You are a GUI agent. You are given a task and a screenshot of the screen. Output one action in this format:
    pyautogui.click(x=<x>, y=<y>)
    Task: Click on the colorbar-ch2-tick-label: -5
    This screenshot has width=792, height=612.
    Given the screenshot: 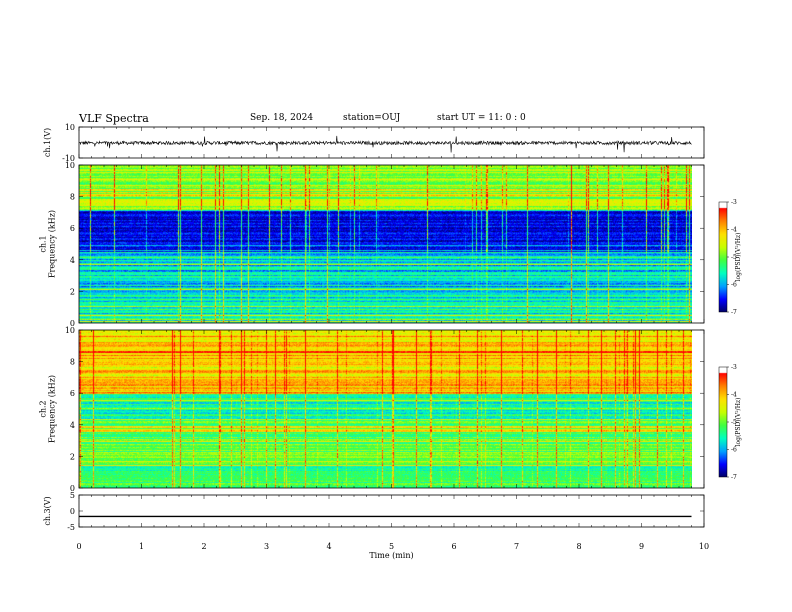 What is the action you would take?
    pyautogui.click(x=734, y=422)
    